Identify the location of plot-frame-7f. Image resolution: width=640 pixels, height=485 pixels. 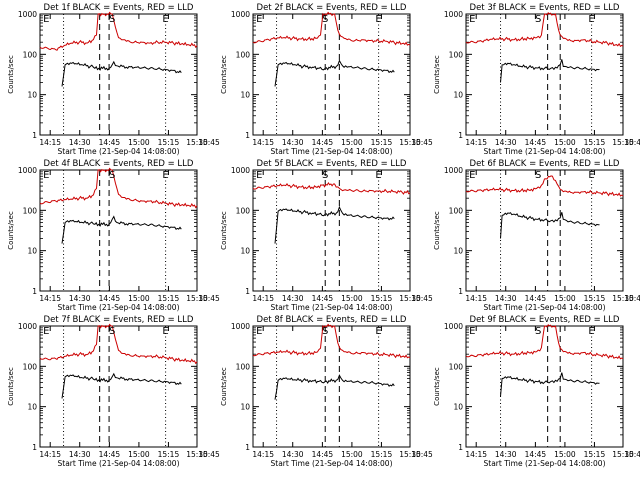
(118, 386).